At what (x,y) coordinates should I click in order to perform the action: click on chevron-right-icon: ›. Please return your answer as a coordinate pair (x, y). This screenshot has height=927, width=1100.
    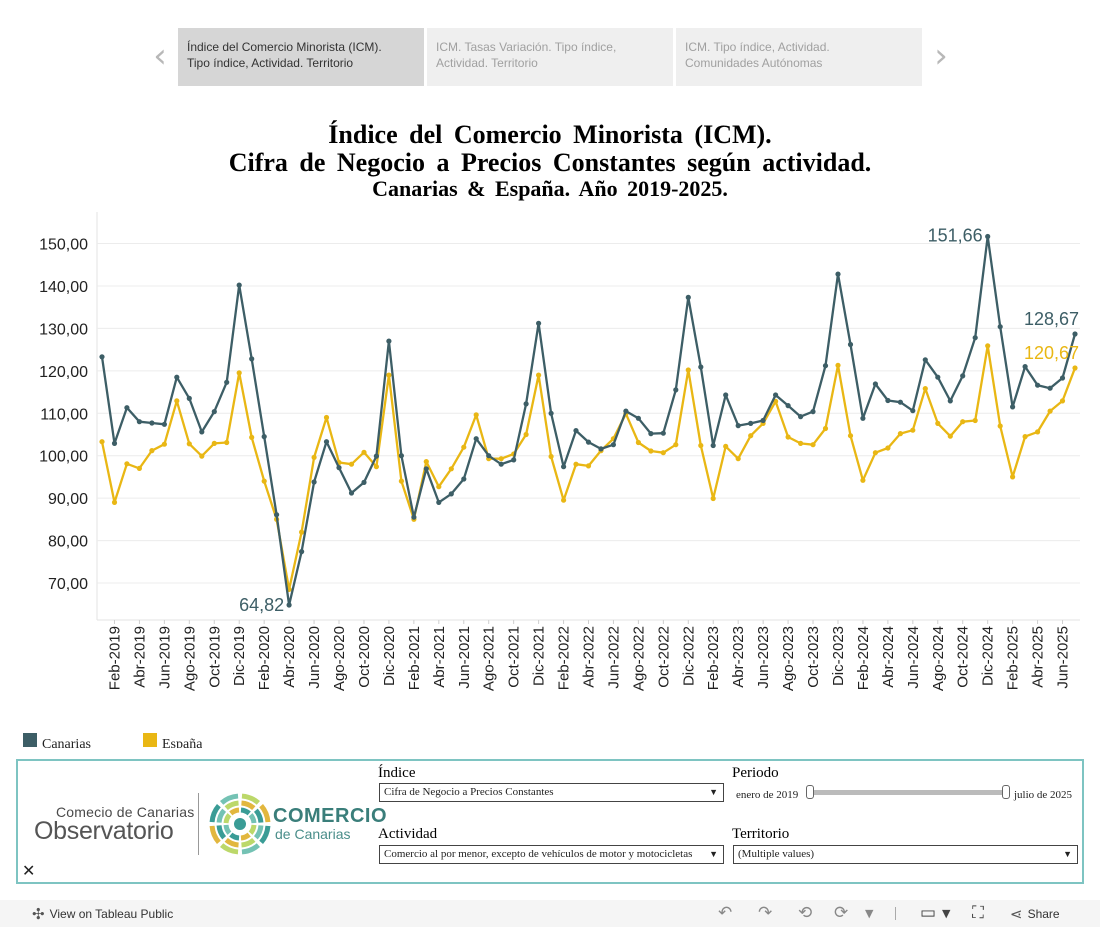
    Looking at the image, I should click on (941, 56).